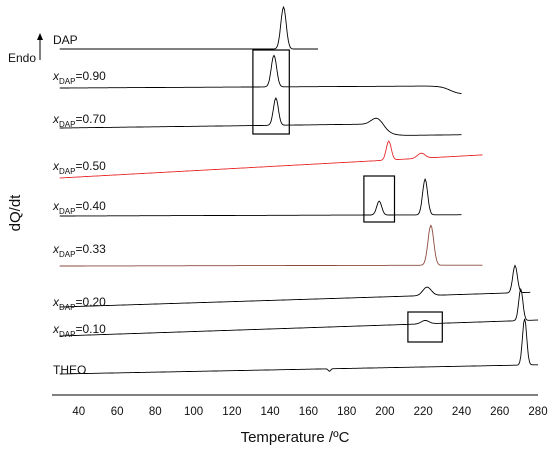  I want to click on x-tick-label: 280, so click(537, 412).